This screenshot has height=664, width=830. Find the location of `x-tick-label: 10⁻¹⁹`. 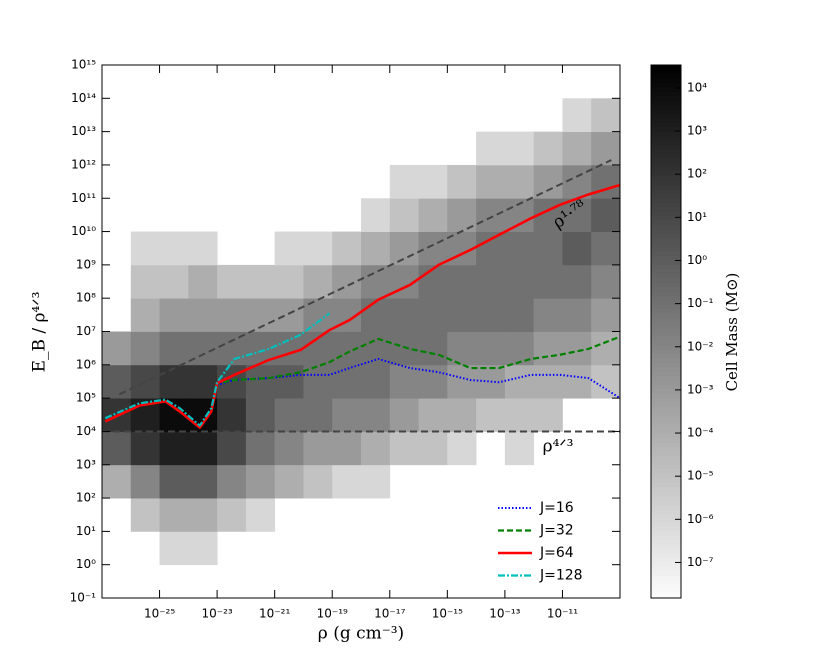

x-tick-label: 10⁻¹⁹ is located at coordinates (332, 614).